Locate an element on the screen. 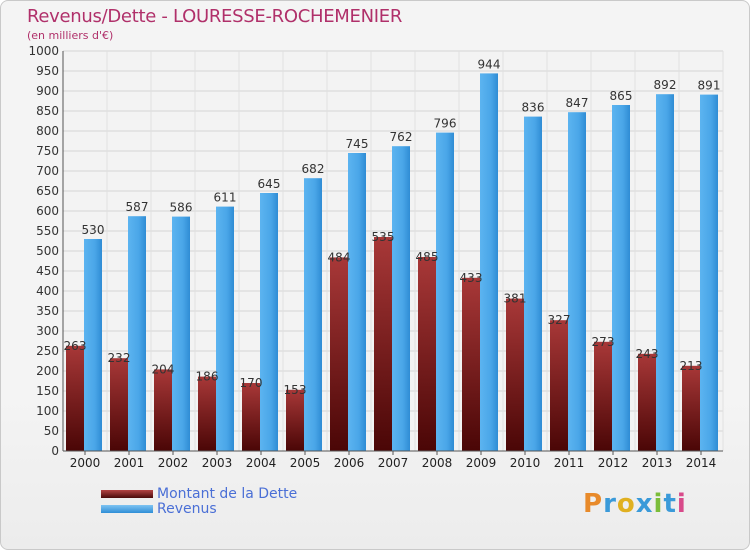  data-label-debt: 484 is located at coordinates (339, 257).